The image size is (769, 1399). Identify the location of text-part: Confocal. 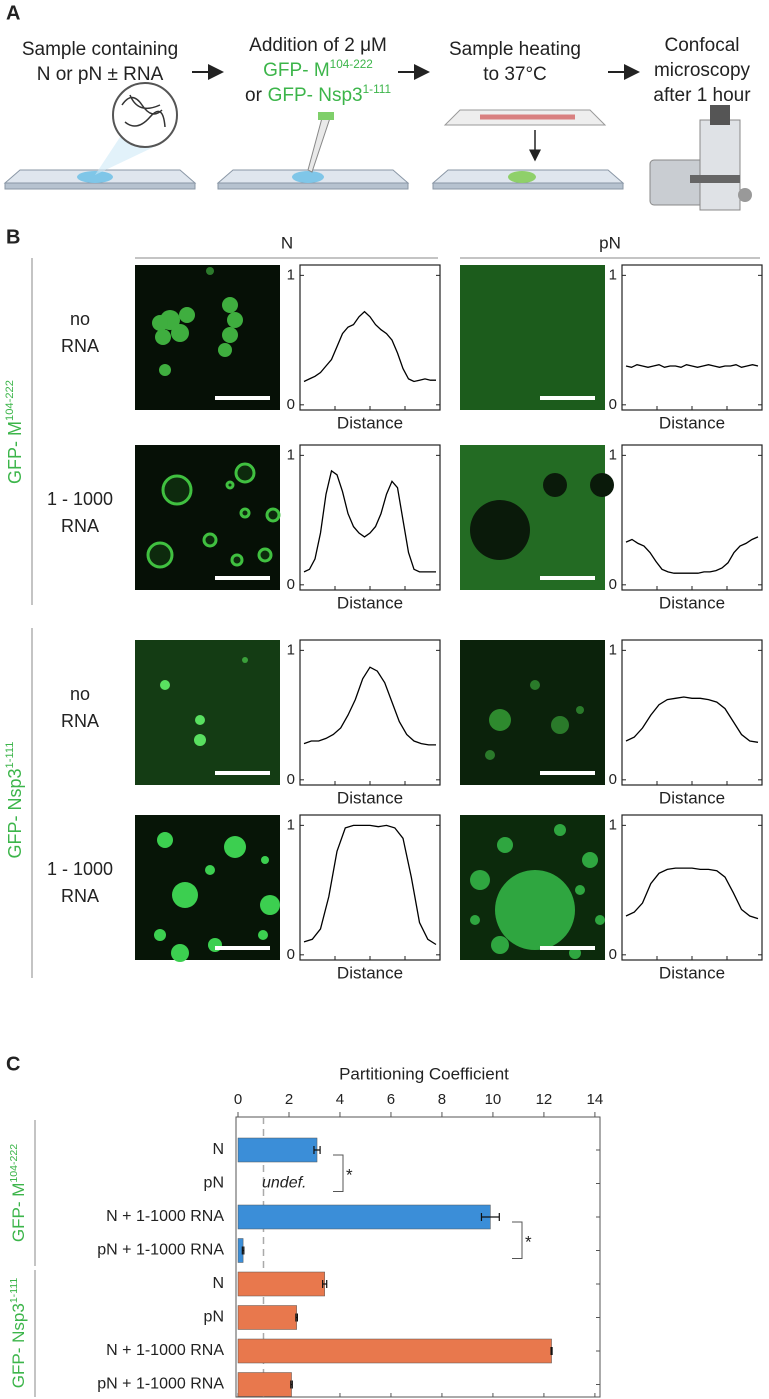
(702, 45).